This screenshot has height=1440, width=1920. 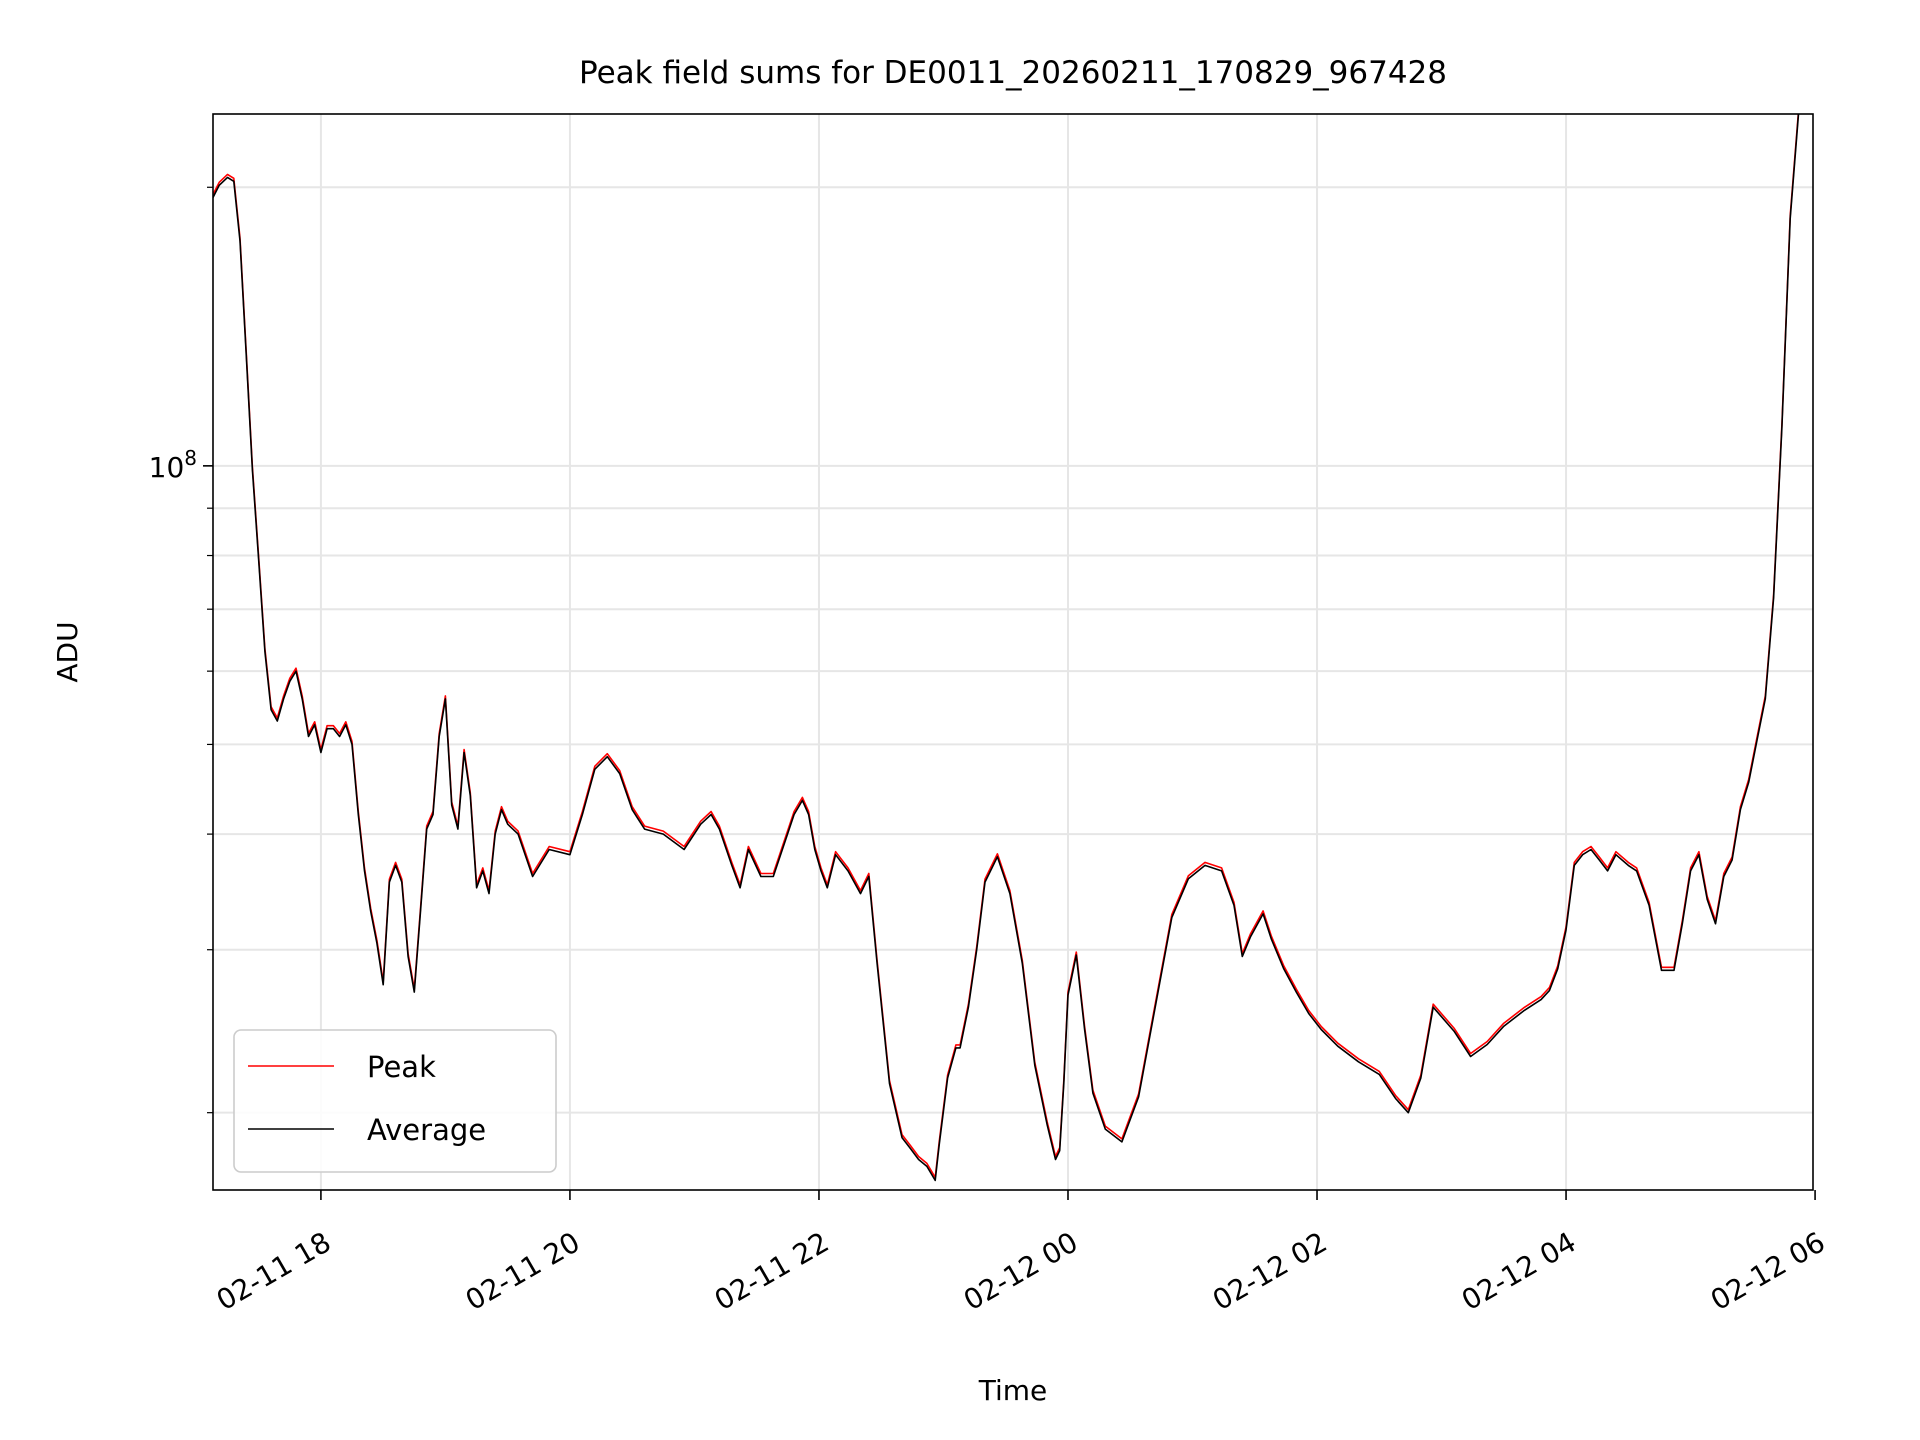 What do you see at coordinates (401, 1067) in the screenshot?
I see `legend-label-peak: Peak` at bounding box center [401, 1067].